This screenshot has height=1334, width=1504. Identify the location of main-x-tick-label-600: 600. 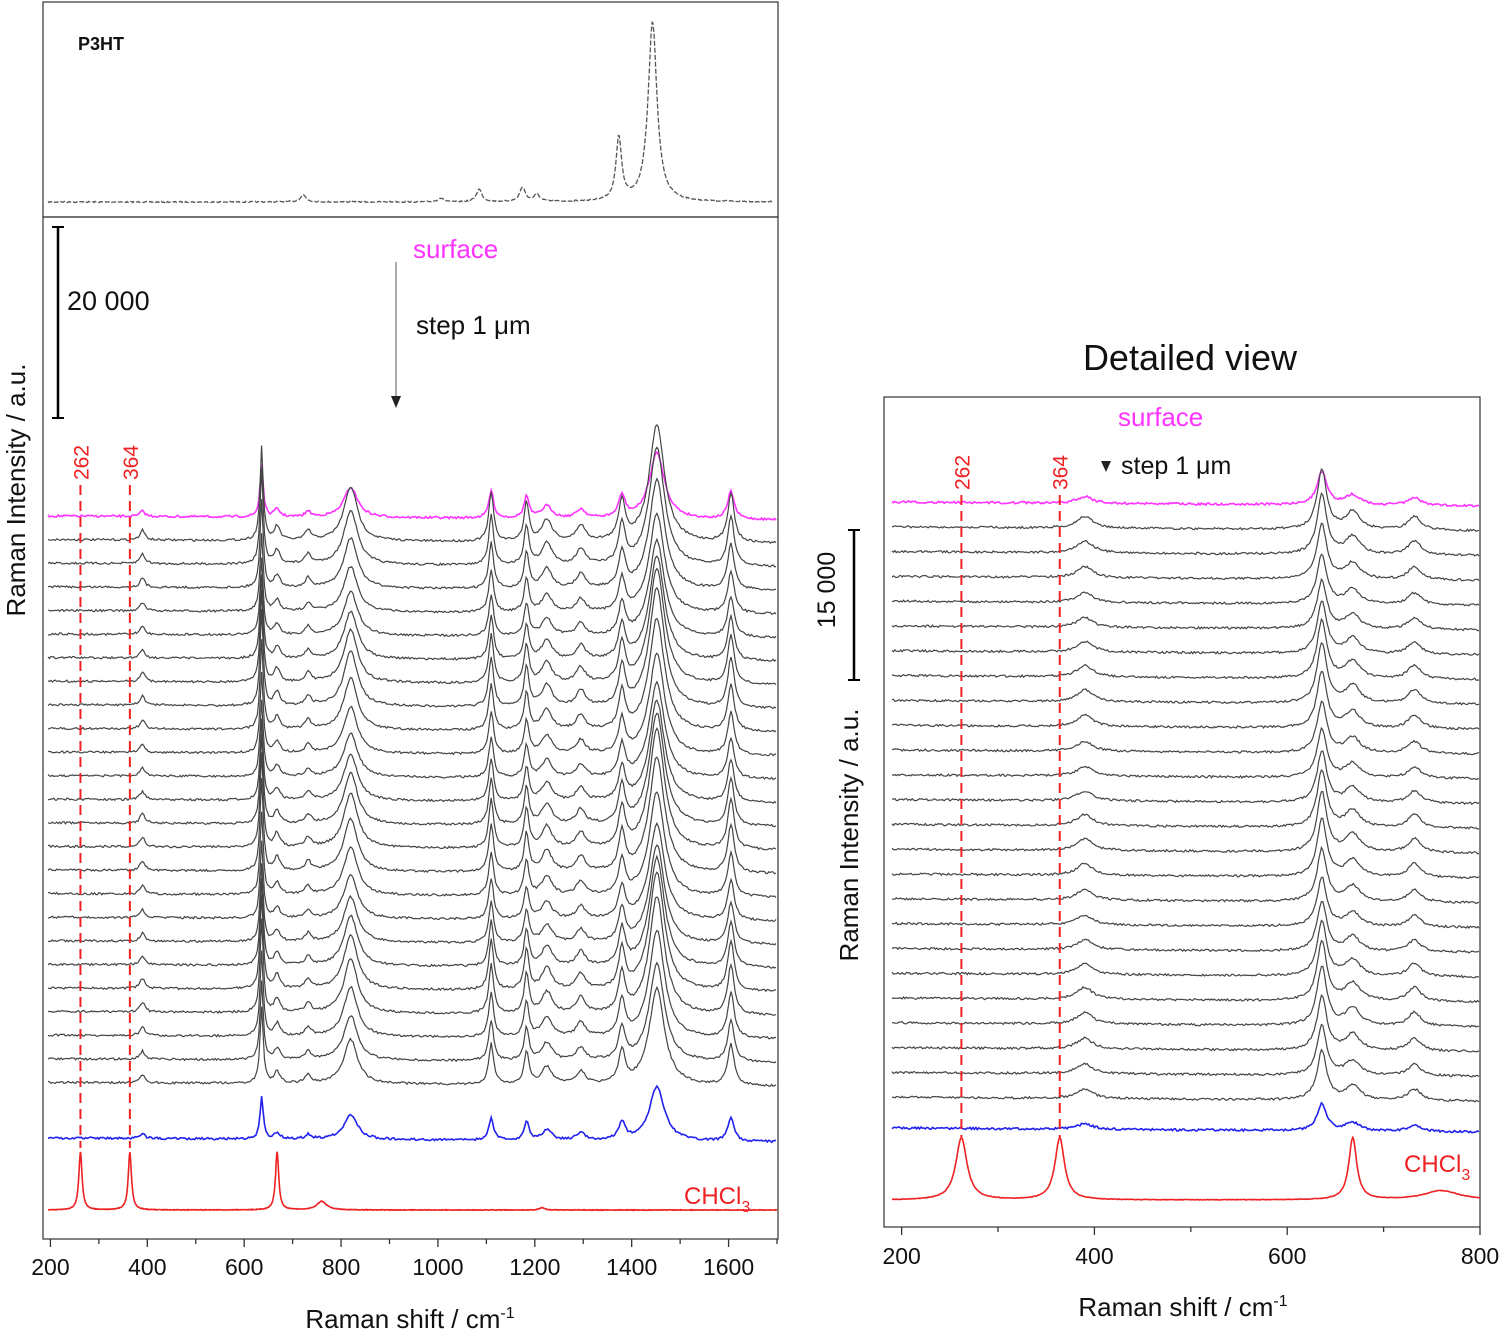
(244, 1267).